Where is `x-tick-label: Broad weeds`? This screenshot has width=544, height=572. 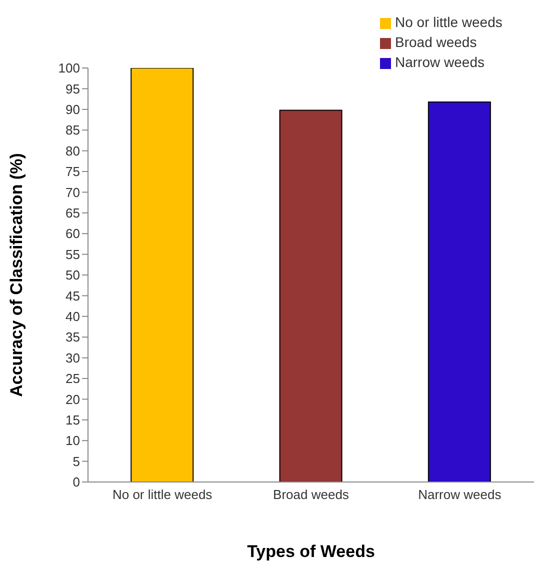
x-tick-label: Broad weeds is located at coordinates (311, 494).